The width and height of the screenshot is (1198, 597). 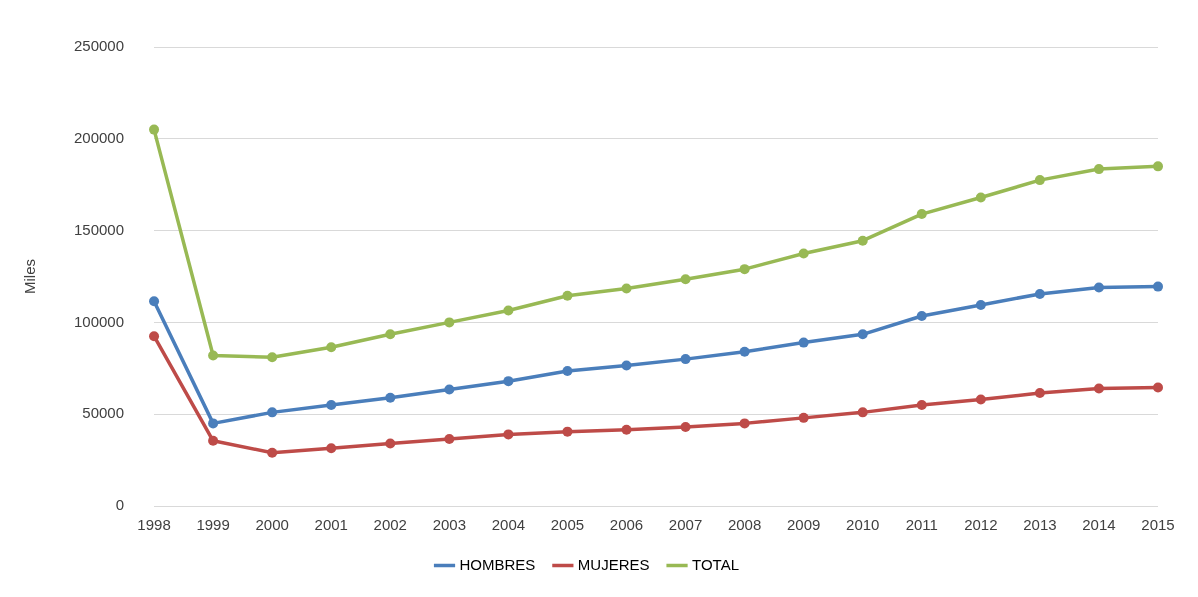 What do you see at coordinates (30, 276) in the screenshot?
I see `y-axis-title: Miles` at bounding box center [30, 276].